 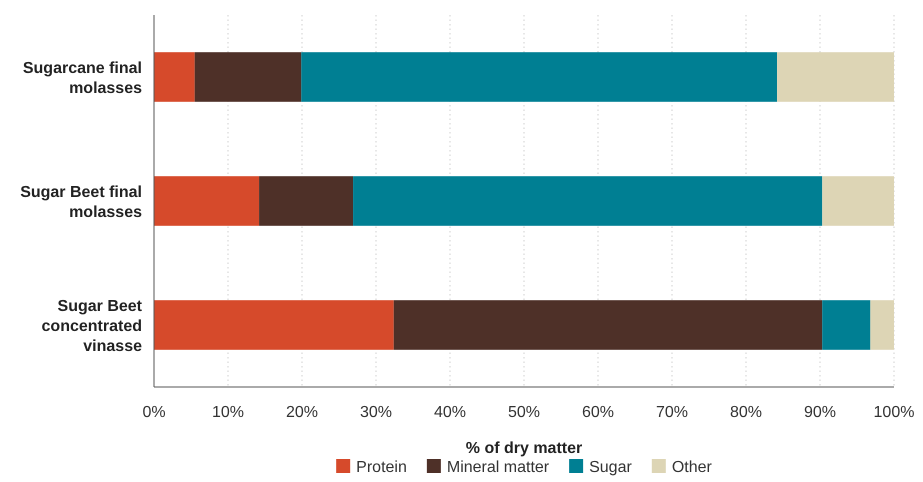 What do you see at coordinates (228, 412) in the screenshot?
I see `x-tick-label: 10%` at bounding box center [228, 412].